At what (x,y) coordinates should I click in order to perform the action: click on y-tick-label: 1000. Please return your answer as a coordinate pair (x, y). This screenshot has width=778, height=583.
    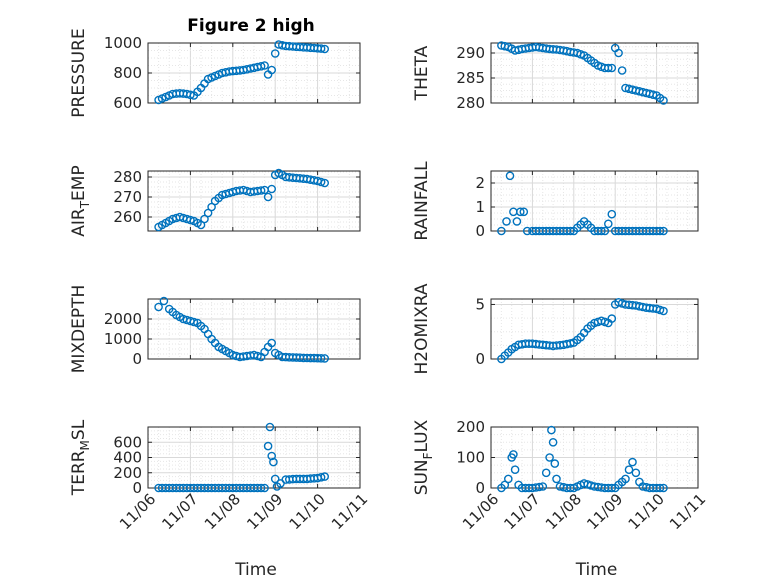
    Looking at the image, I should click on (123, 43).